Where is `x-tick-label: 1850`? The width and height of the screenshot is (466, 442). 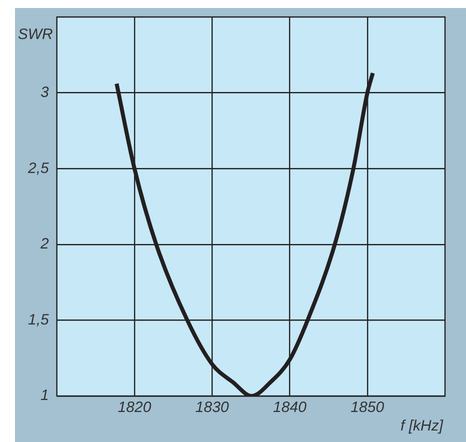
x-tick-label: 1850 is located at coordinates (367, 407).